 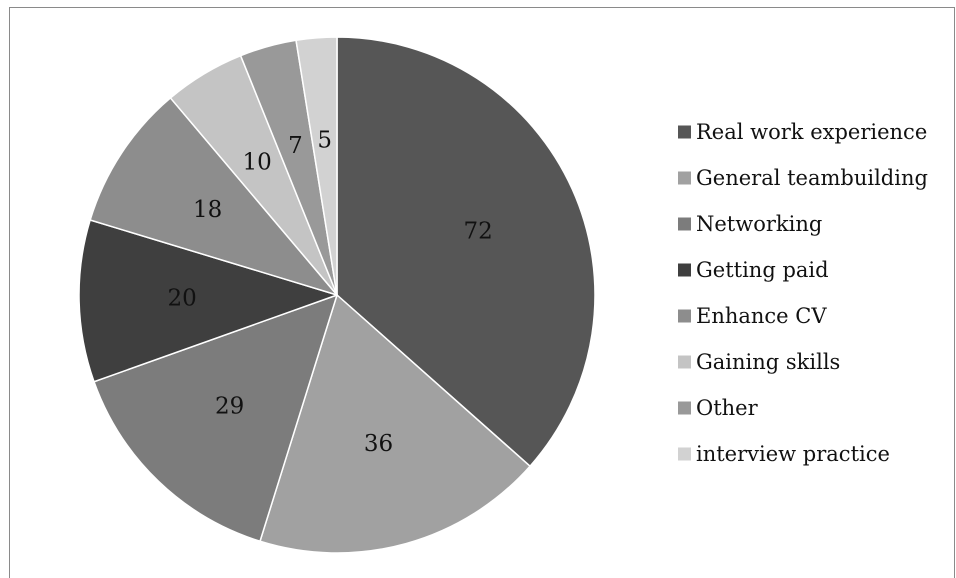 What do you see at coordinates (213, 196) in the screenshot?
I see `pie-slice-enhance-cv` at bounding box center [213, 196].